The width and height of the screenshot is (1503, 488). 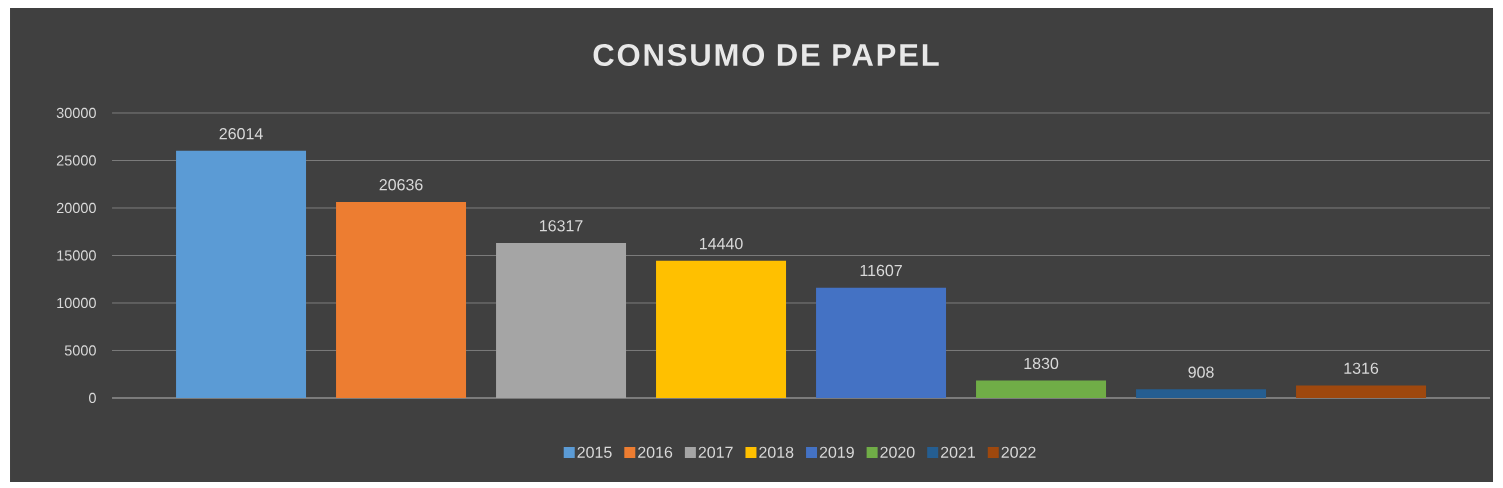 I want to click on y-tick-label: 25000, so click(x=76, y=160).